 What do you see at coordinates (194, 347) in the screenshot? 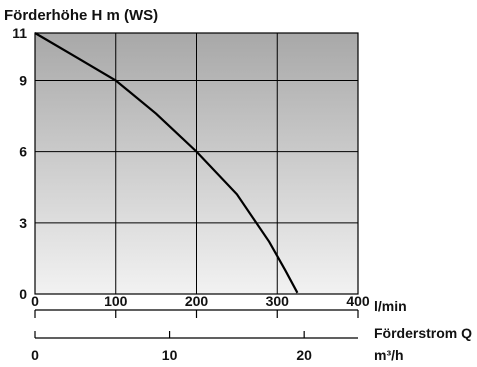
I see `x-axis-secondary: 0 10 20` at bounding box center [194, 347].